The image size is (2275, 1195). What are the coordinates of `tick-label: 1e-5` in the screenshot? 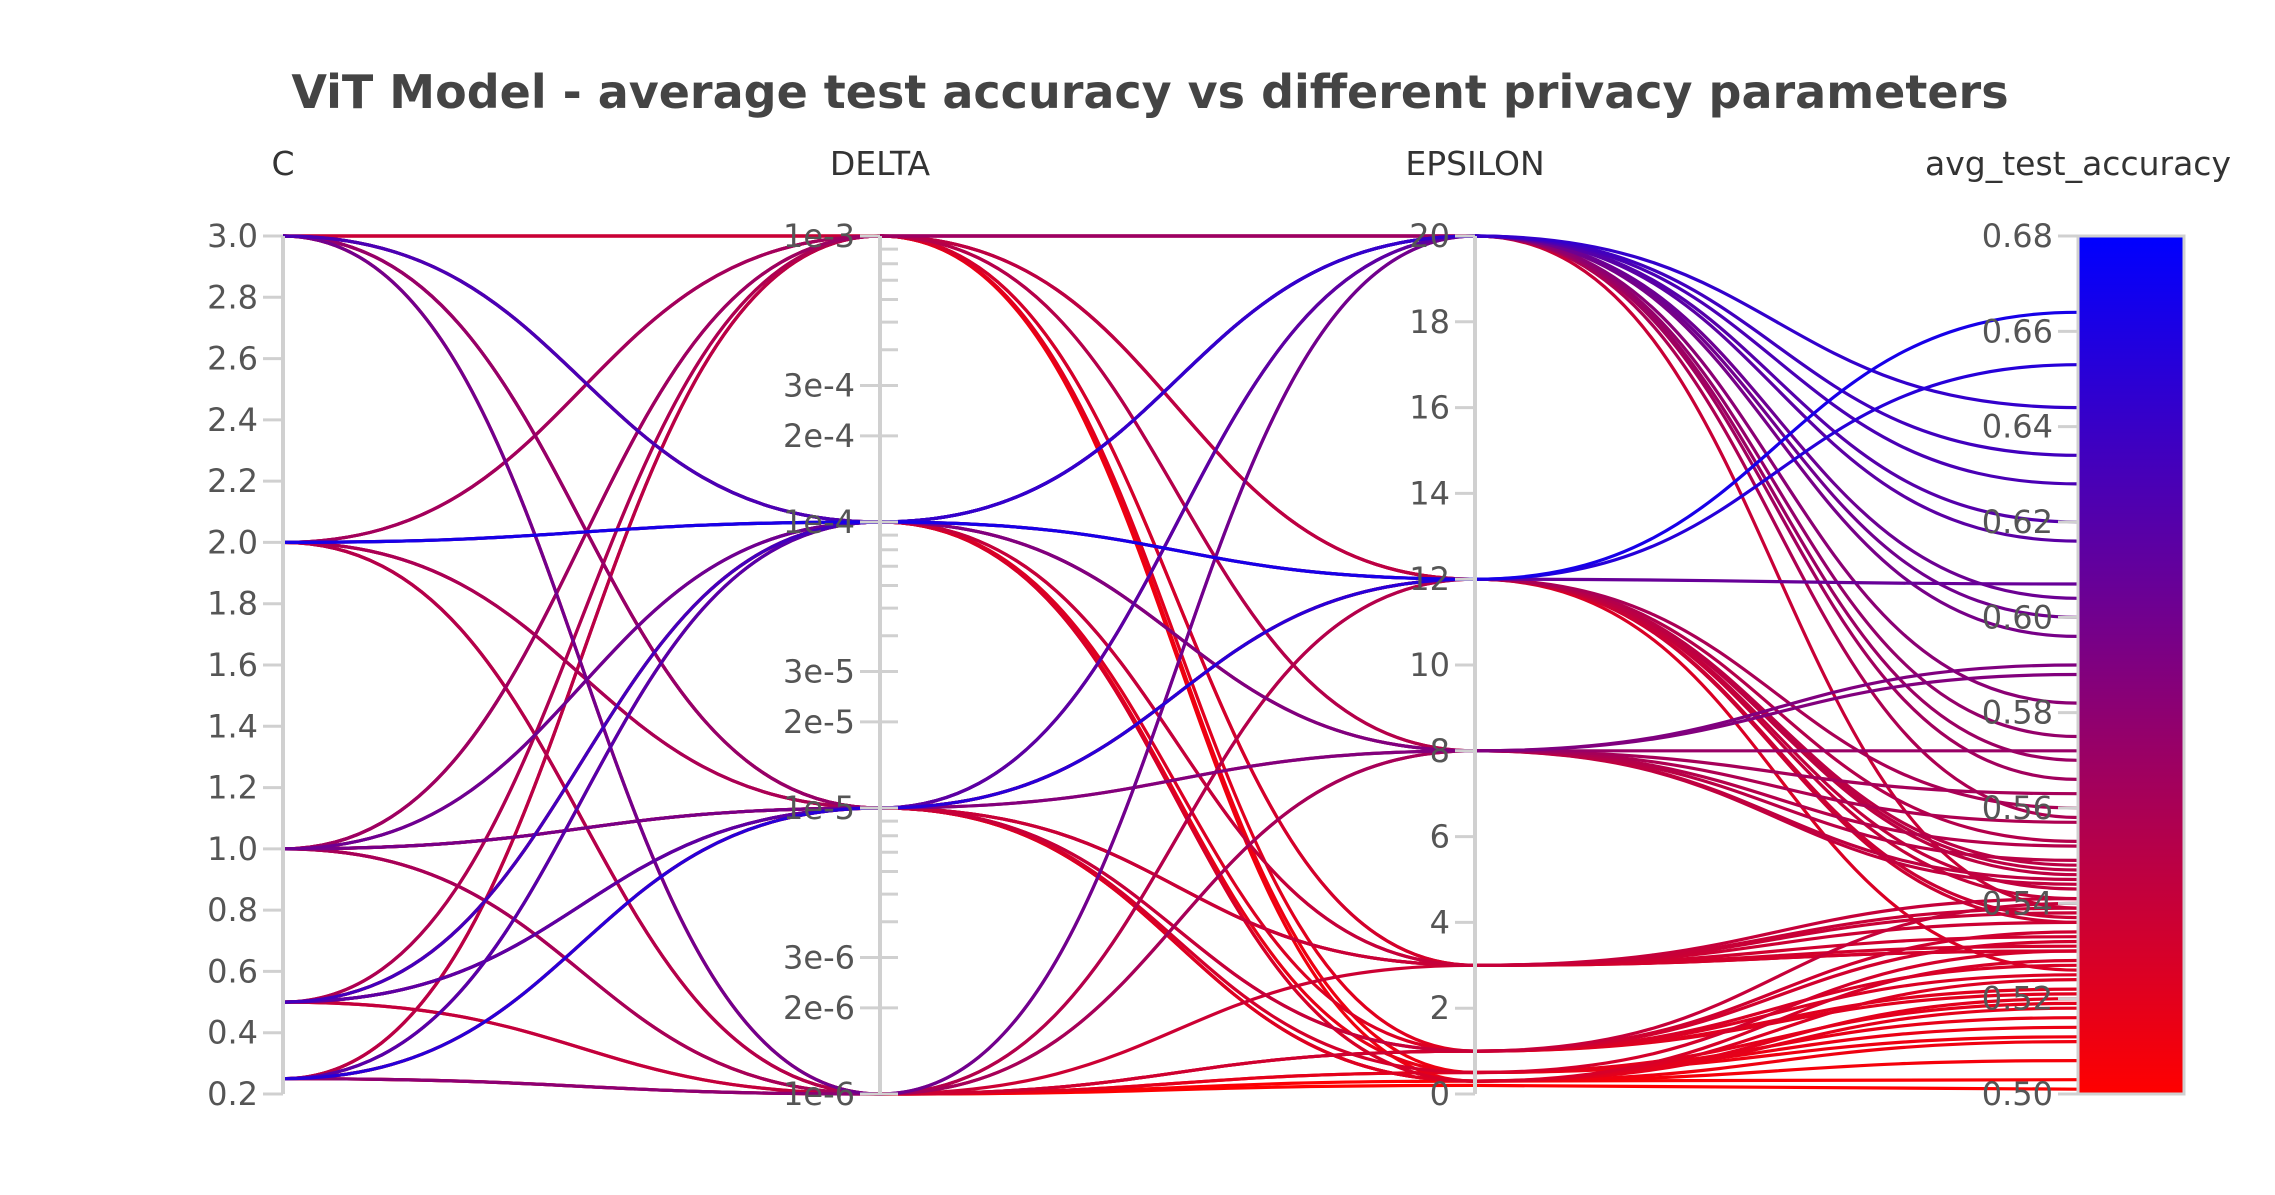 It's located at (819, 808).